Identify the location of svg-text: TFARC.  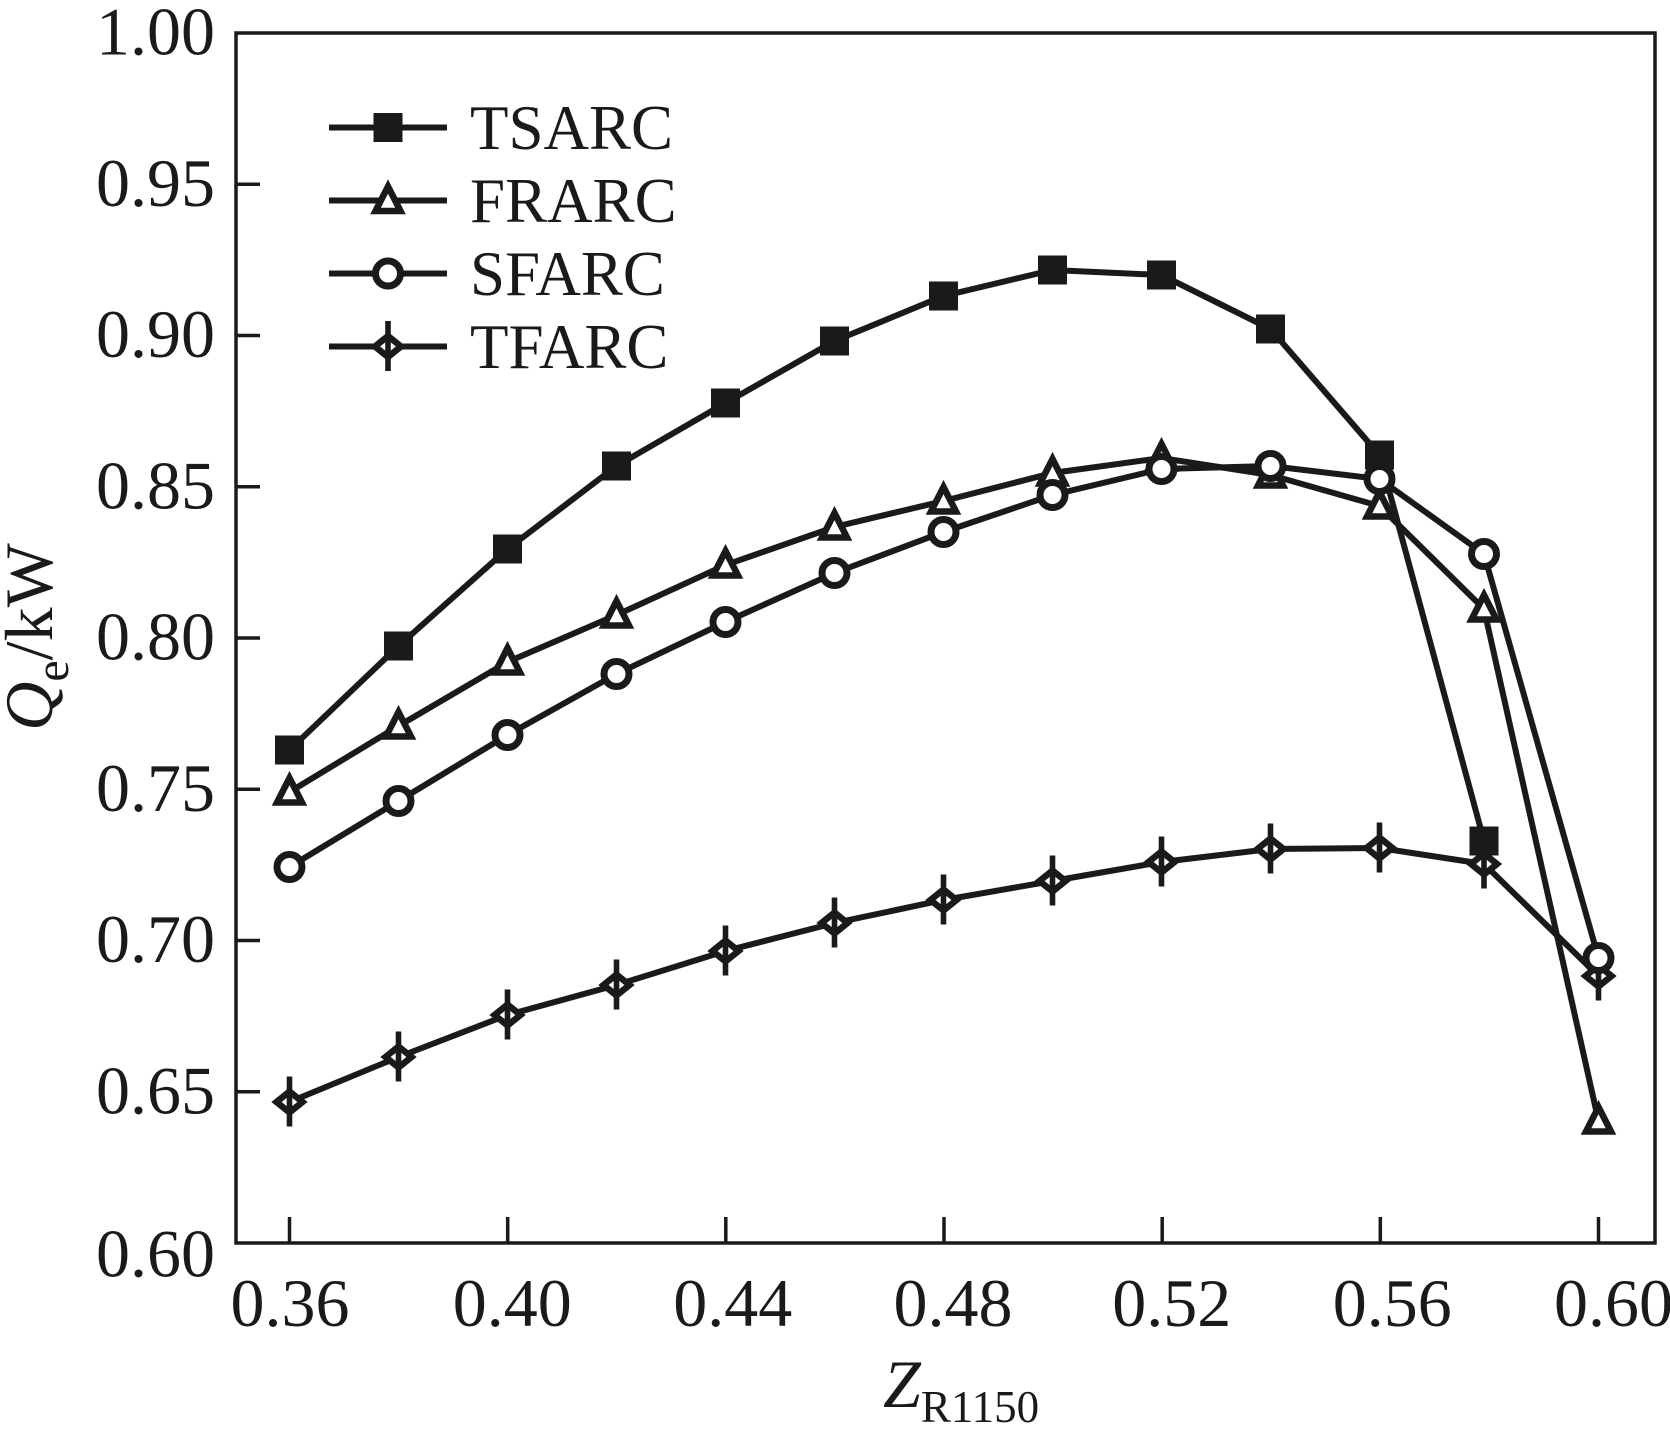
(569, 347).